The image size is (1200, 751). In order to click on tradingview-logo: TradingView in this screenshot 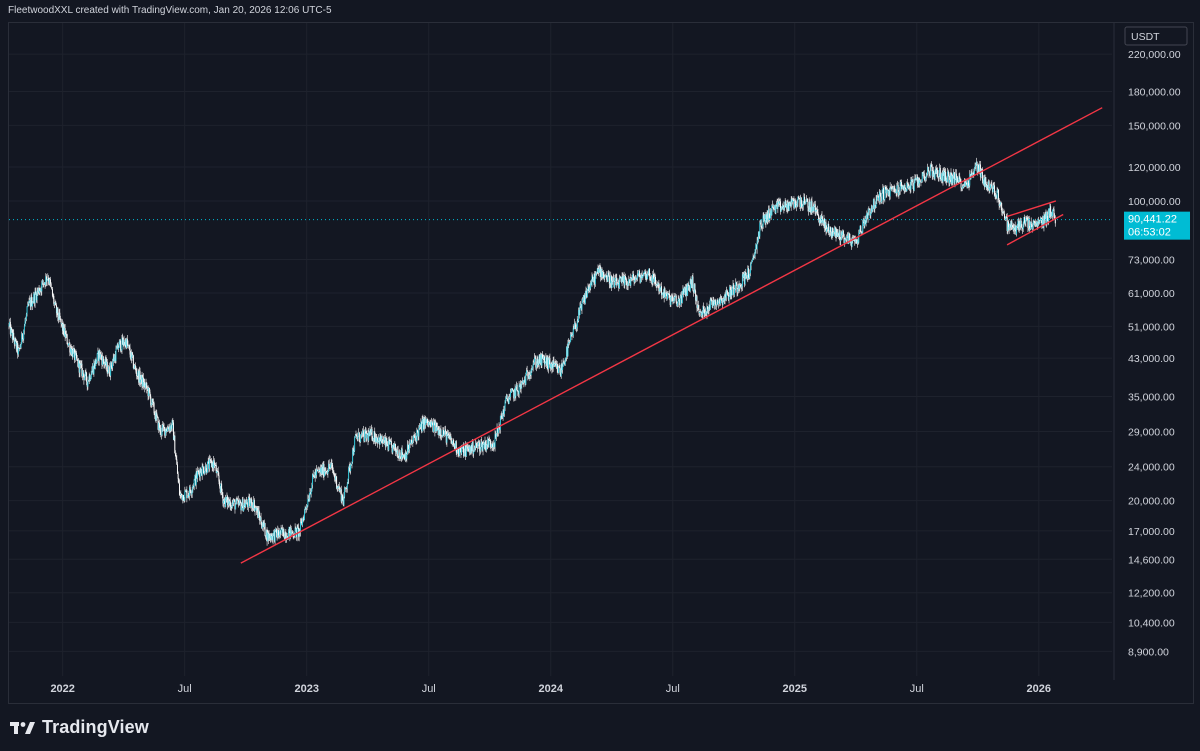, I will do `click(79, 727)`.